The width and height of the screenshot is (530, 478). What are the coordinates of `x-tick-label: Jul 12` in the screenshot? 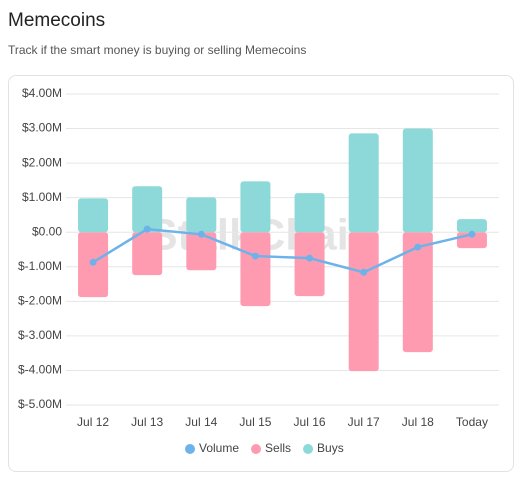 It's located at (93, 422).